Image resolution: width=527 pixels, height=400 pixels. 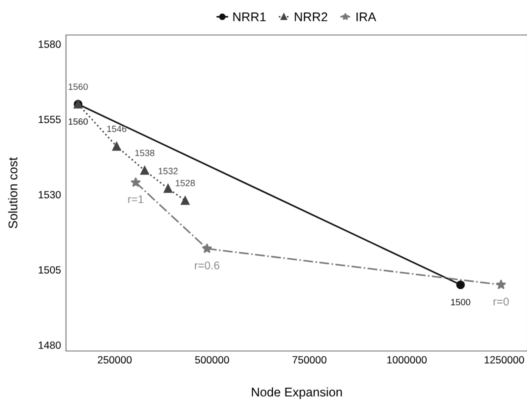 I want to click on y-tick-label: 1530, so click(x=49, y=194).